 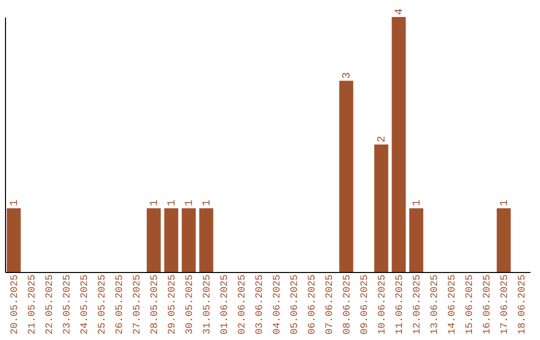 I want to click on data-label: 2, so click(x=382, y=139).